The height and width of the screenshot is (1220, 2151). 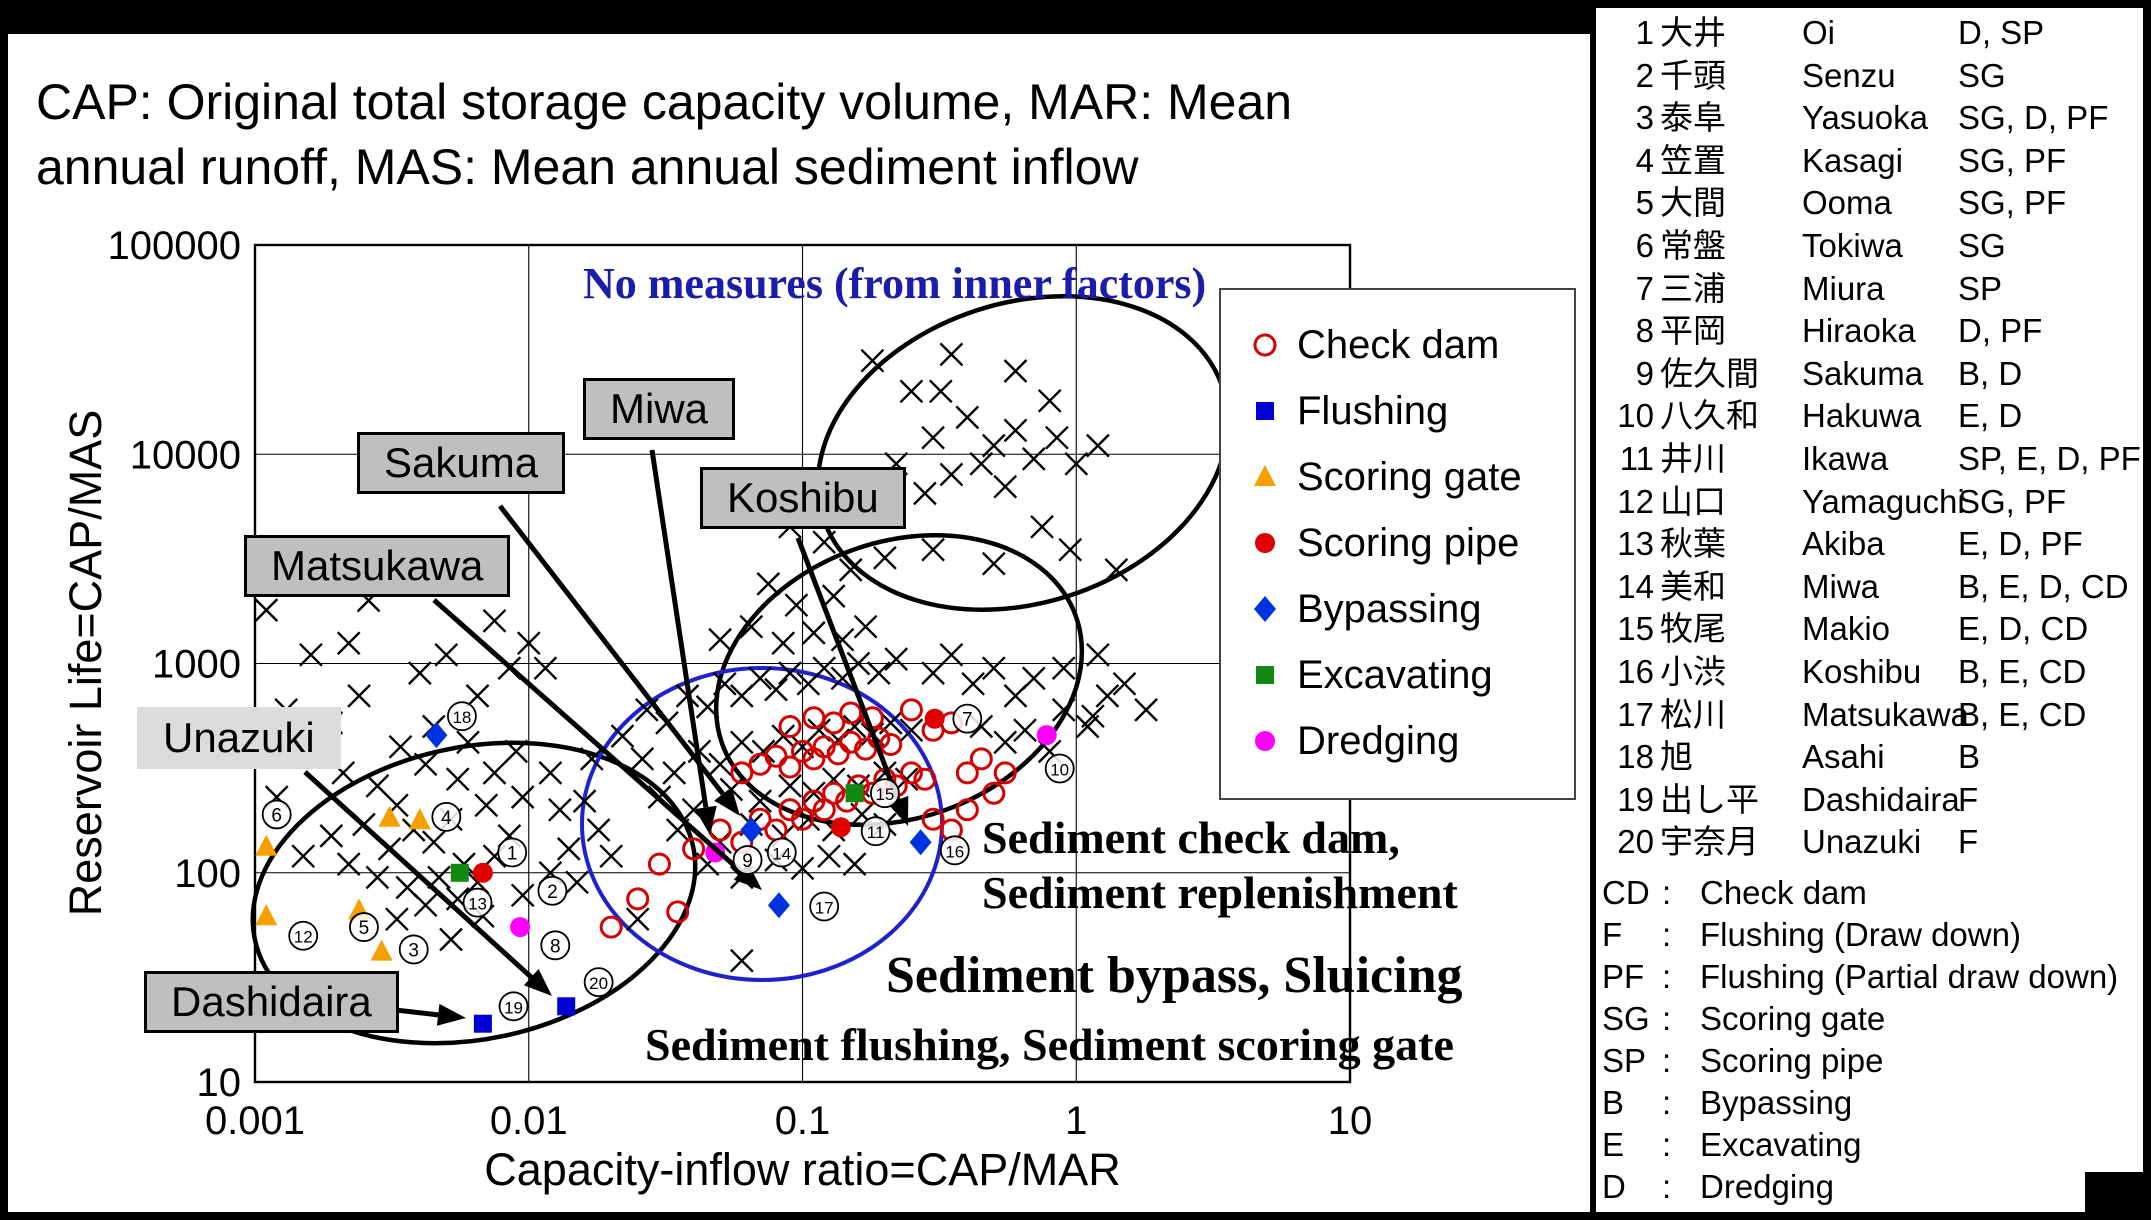 What do you see at coordinates (1783, 892) in the screenshot?
I see `abbrev-text: Check dam` at bounding box center [1783, 892].